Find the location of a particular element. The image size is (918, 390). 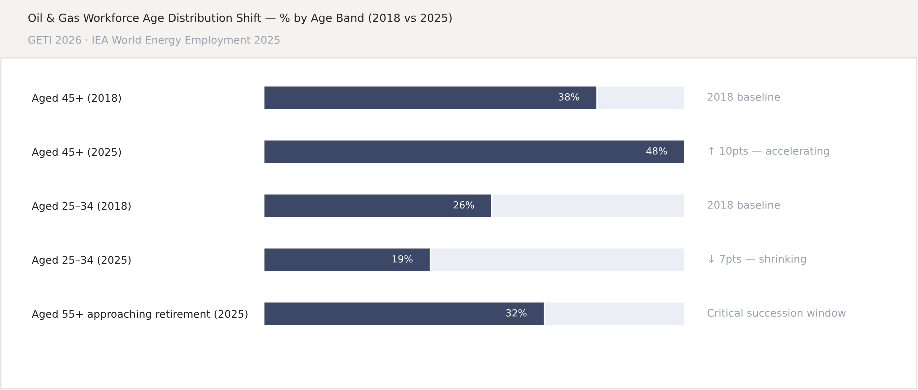

y-tick-label: Aged 45+ (2018) is located at coordinates (77, 99).